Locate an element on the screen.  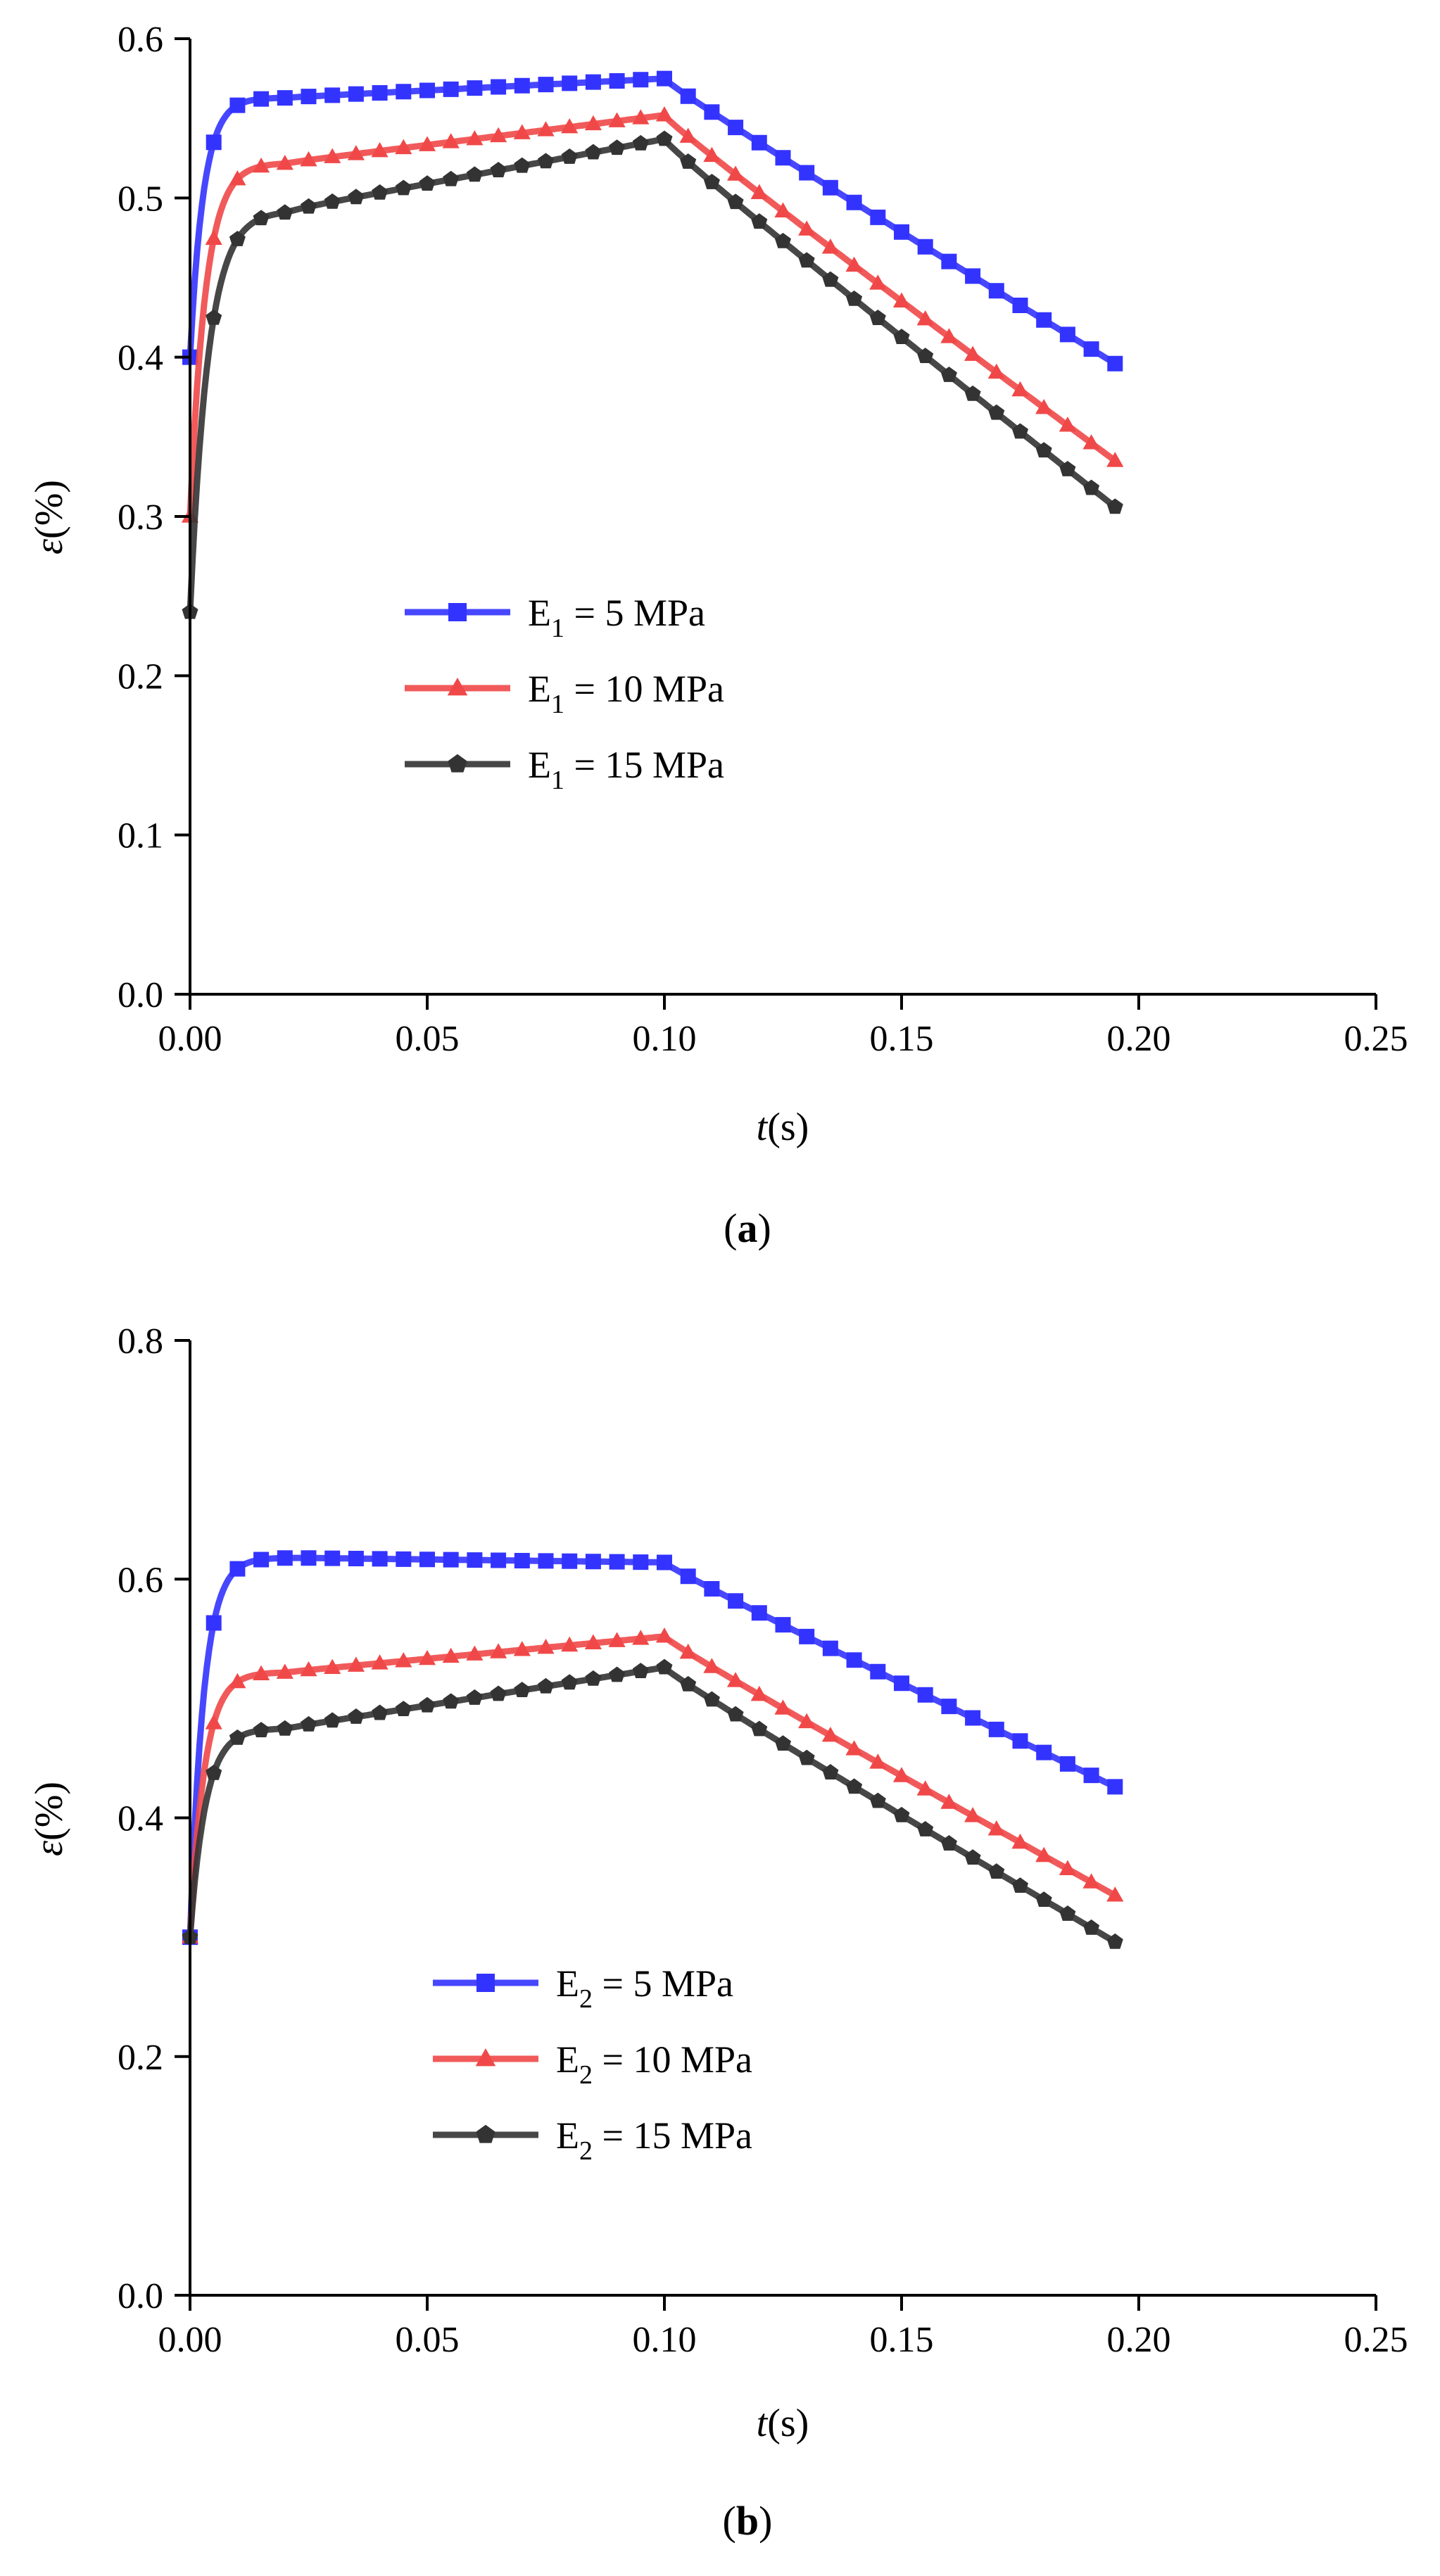
panel-a-legend-label-sub: 1 is located at coordinates (558, 780).